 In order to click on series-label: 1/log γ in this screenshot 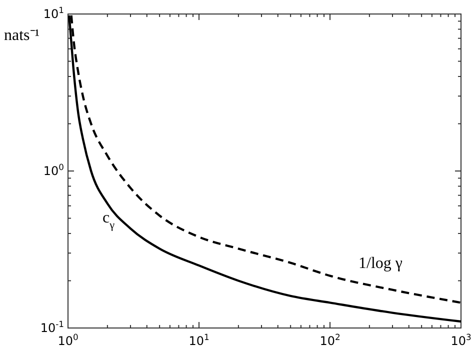, I will do `click(380, 263)`.